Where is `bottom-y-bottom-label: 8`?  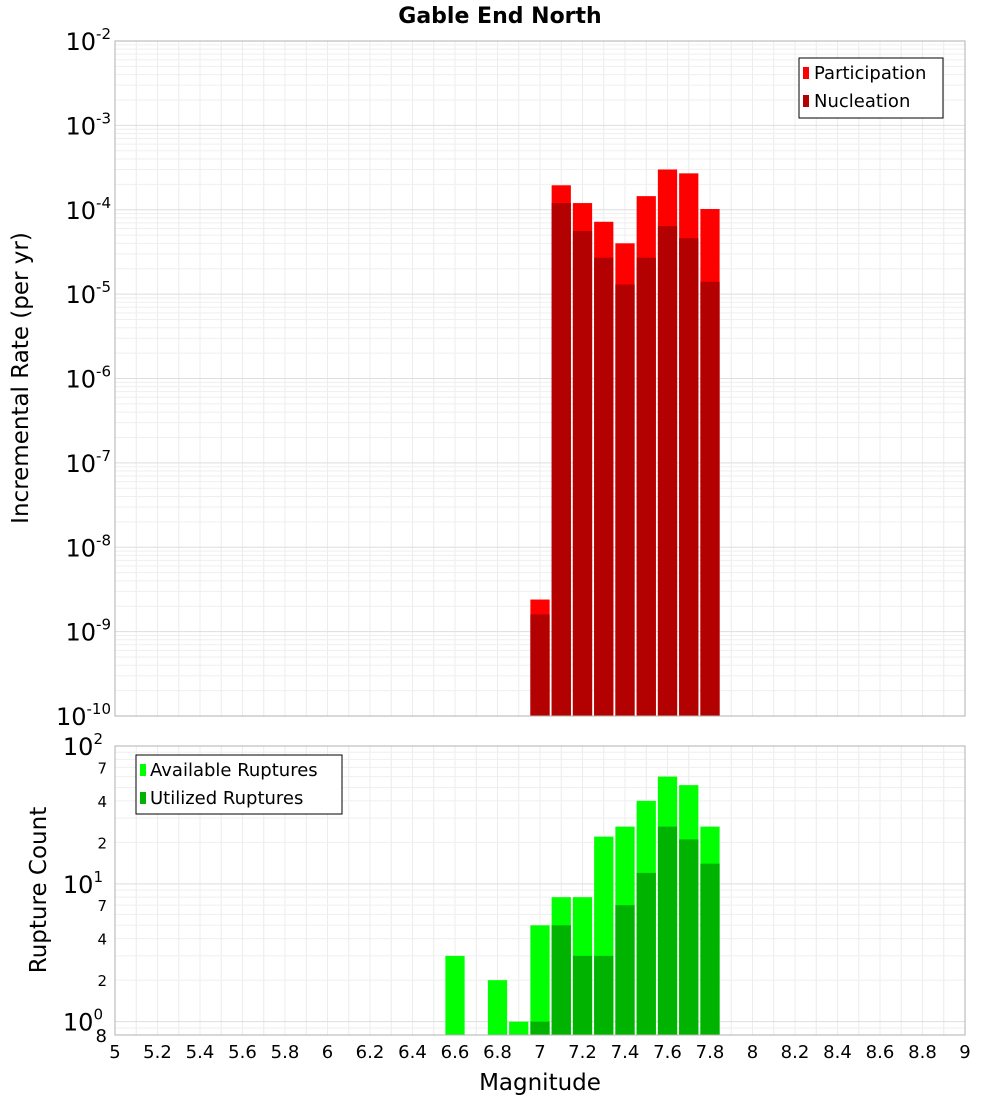
bottom-y-bottom-label: 8 is located at coordinates (101, 1036).